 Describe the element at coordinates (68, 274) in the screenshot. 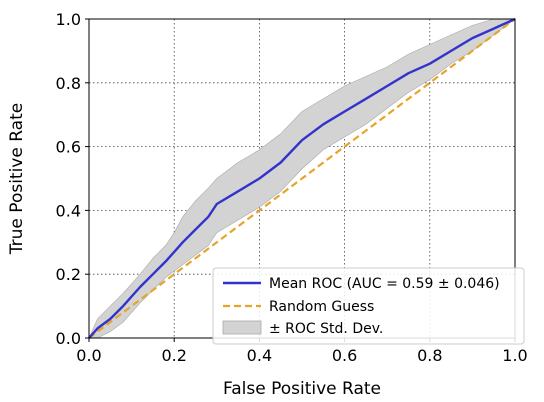

I see `y-tick-label: 0.2` at that location.